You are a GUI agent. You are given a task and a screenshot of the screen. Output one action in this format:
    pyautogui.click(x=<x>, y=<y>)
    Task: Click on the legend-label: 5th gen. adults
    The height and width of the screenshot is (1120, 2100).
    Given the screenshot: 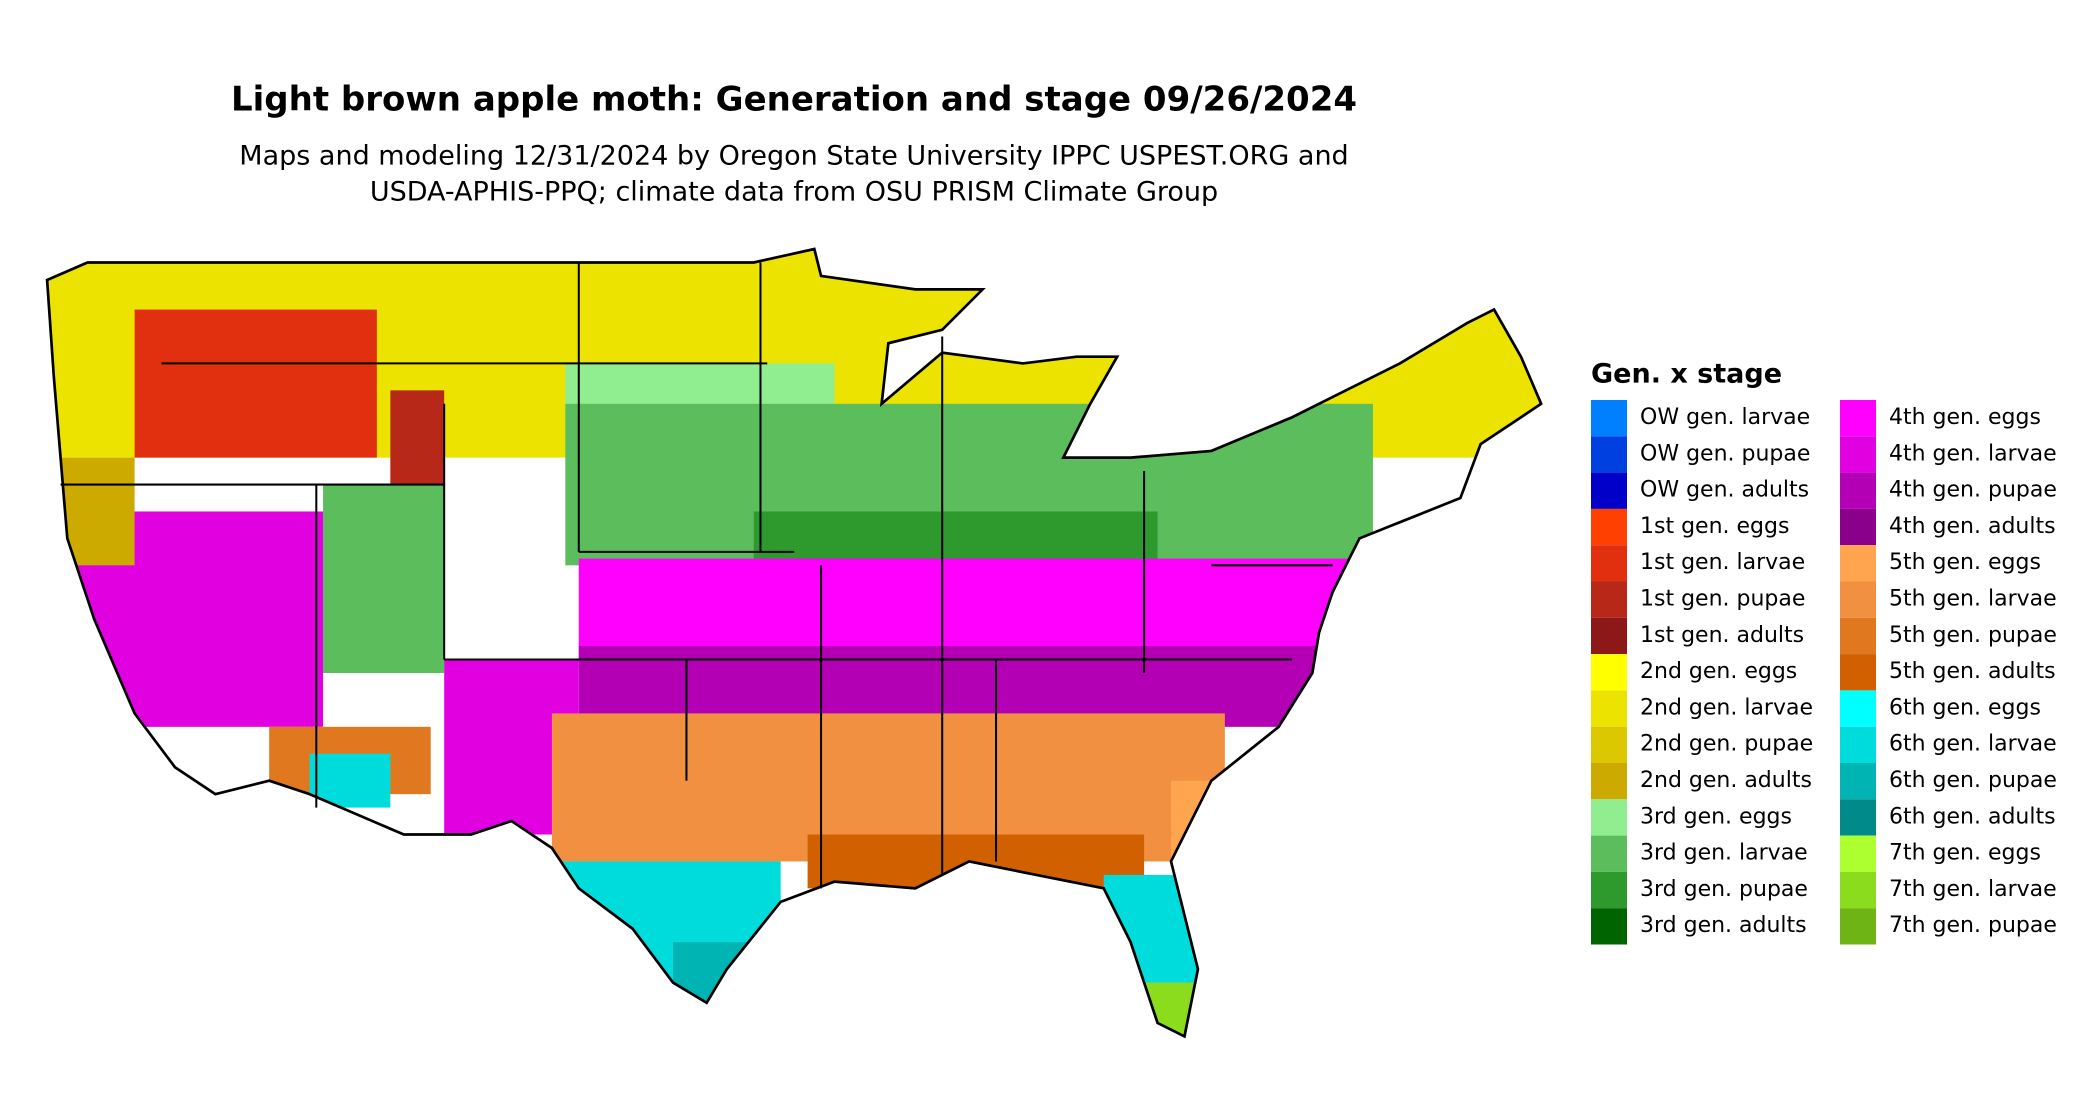 What is the action you would take?
    pyautogui.click(x=1972, y=671)
    